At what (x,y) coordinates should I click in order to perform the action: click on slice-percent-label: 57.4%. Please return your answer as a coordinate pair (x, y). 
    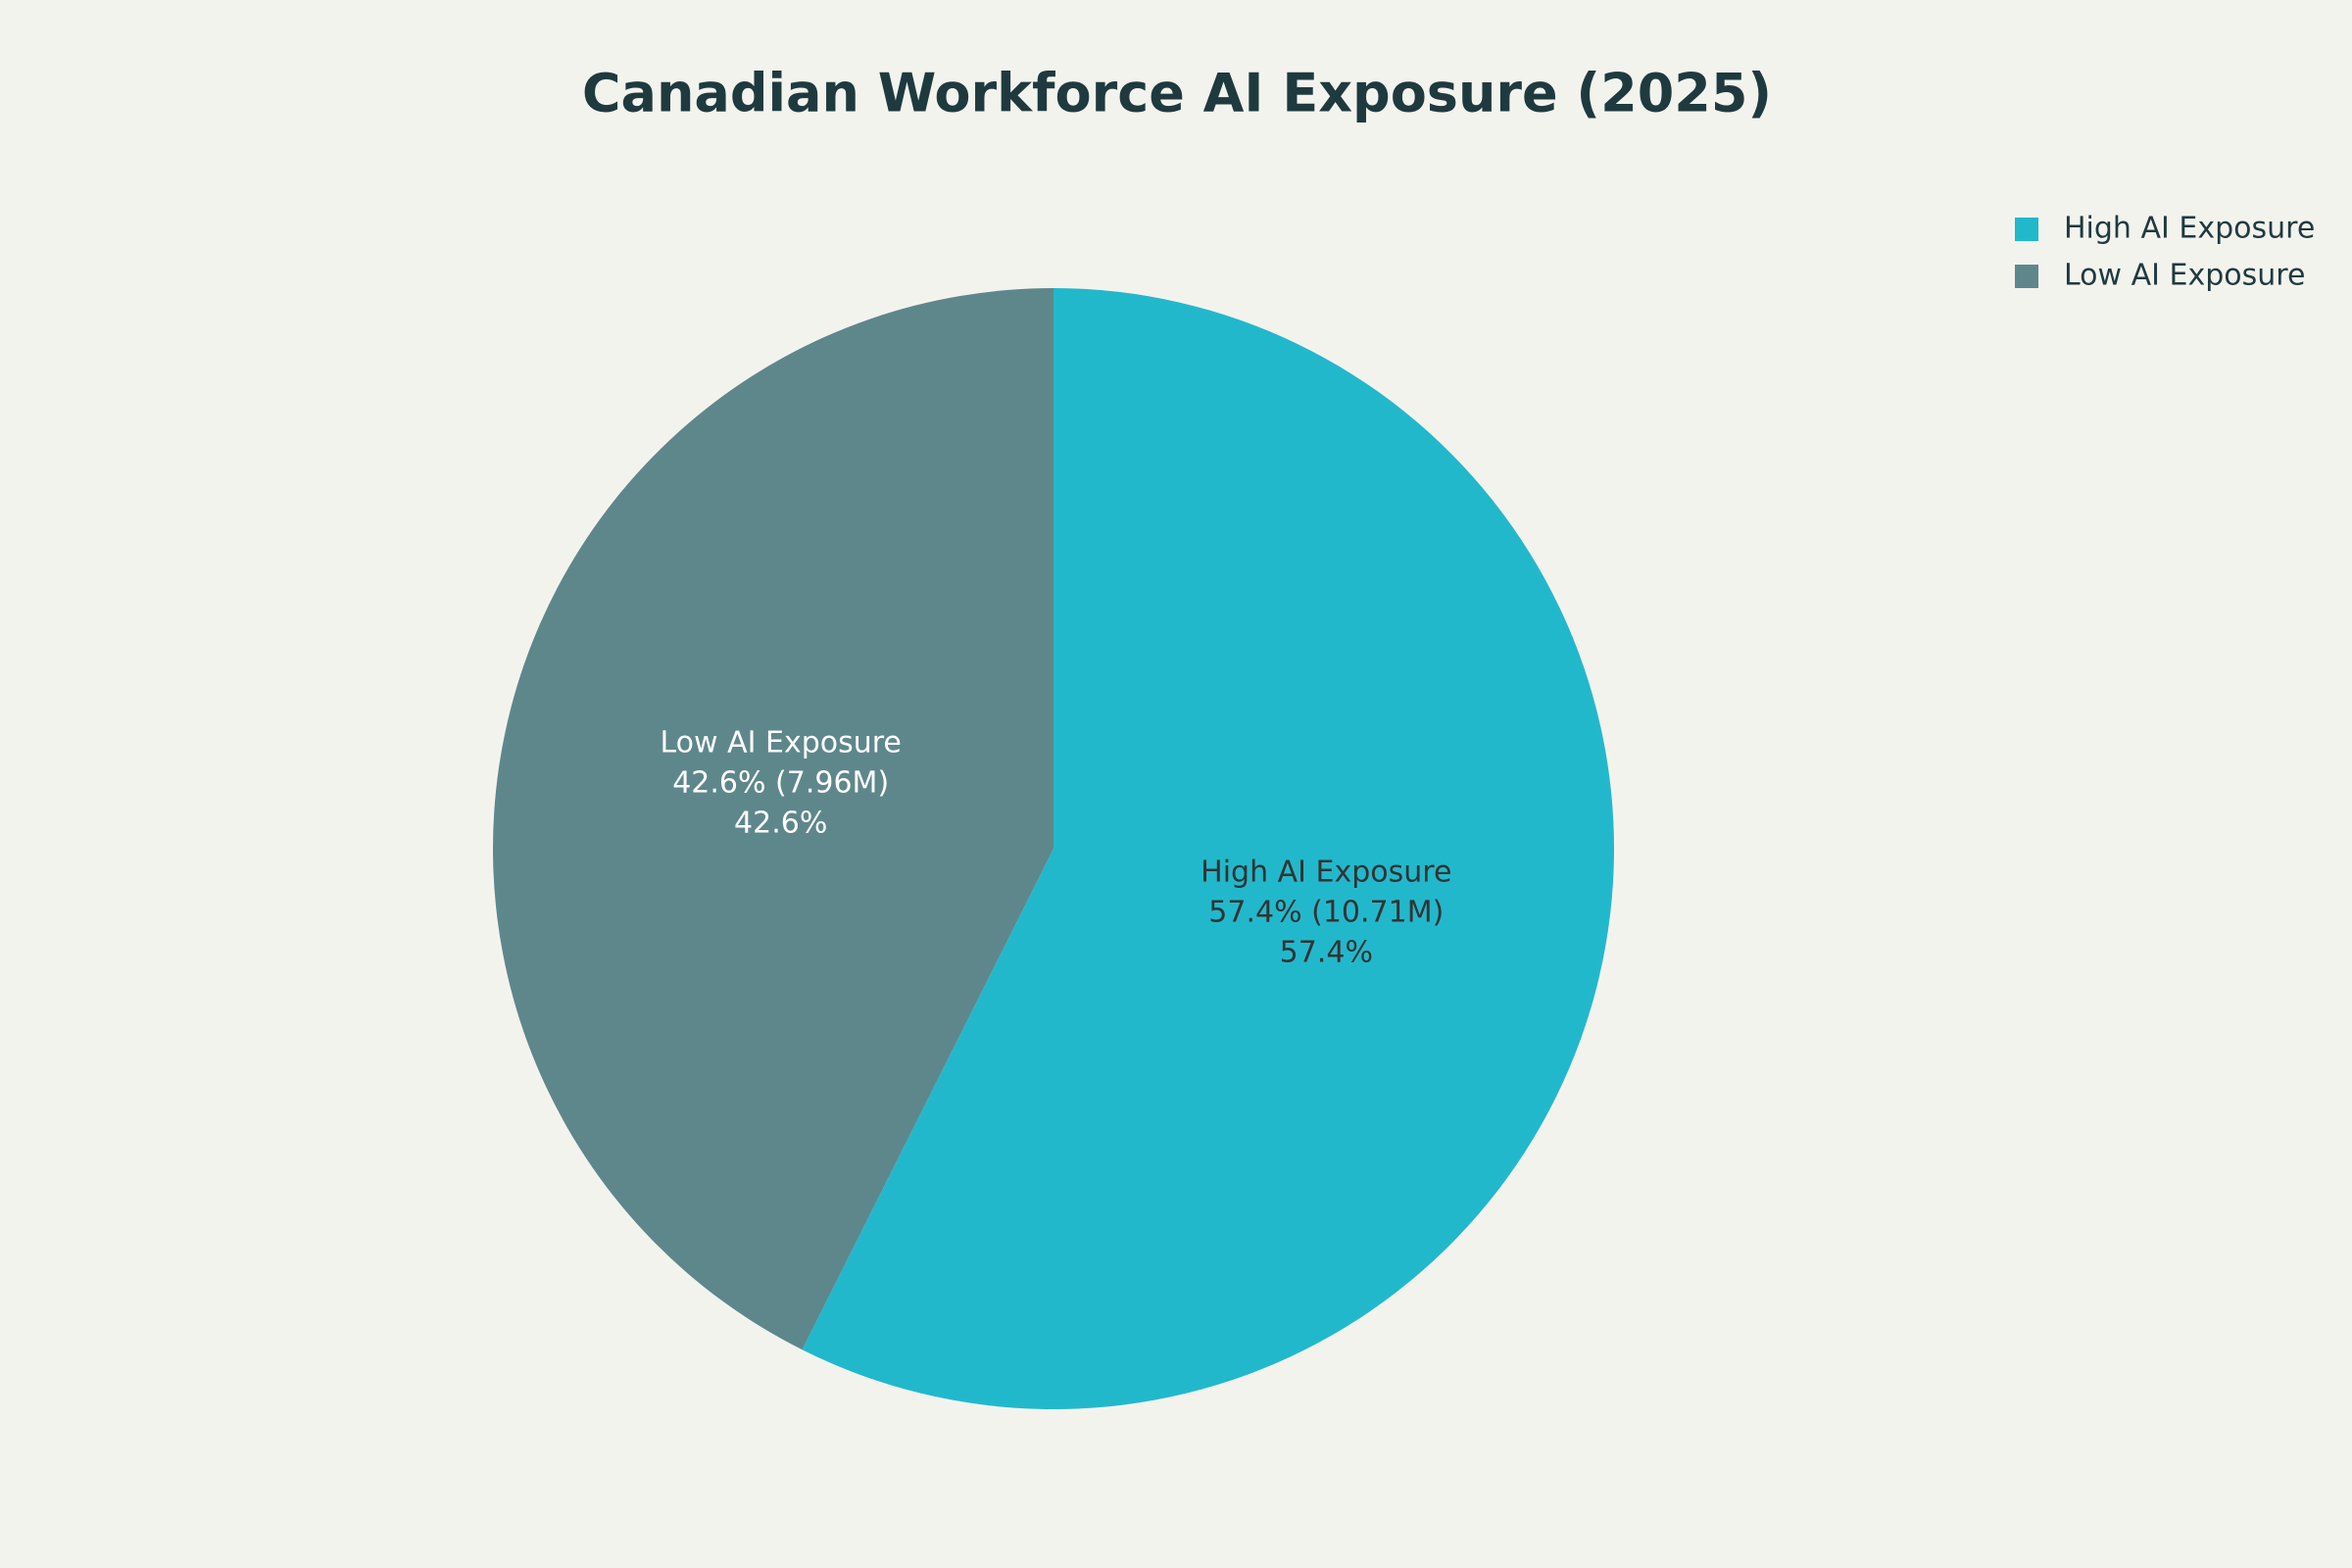
    Looking at the image, I should click on (1326, 952).